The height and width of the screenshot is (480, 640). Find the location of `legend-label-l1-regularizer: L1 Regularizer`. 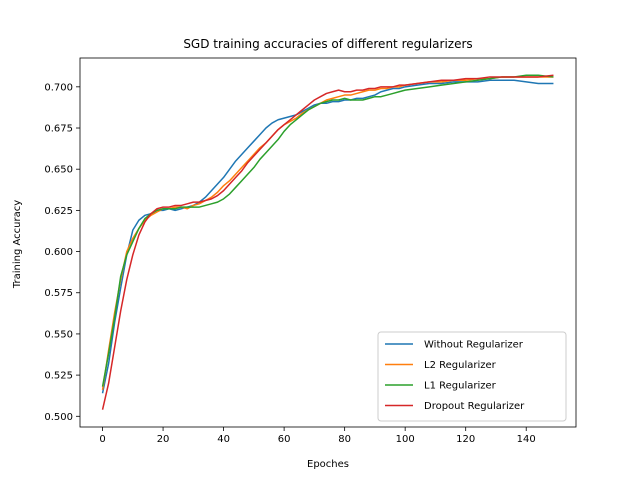

legend-label-l1-regularizer: L1 Regularizer is located at coordinates (460, 386).